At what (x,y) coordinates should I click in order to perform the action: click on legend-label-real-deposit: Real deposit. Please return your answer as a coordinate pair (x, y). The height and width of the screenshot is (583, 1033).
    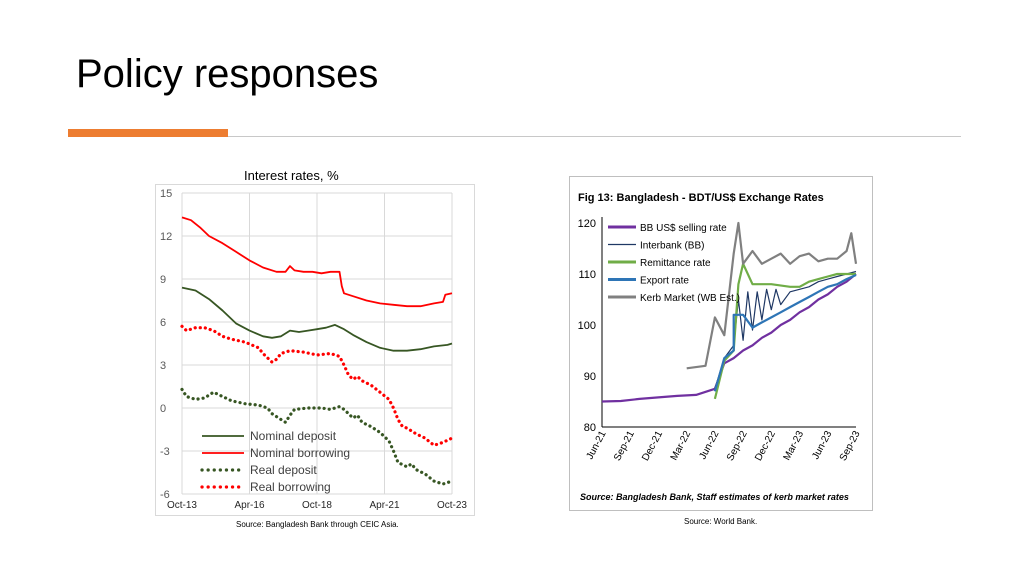
    Looking at the image, I should click on (283, 470).